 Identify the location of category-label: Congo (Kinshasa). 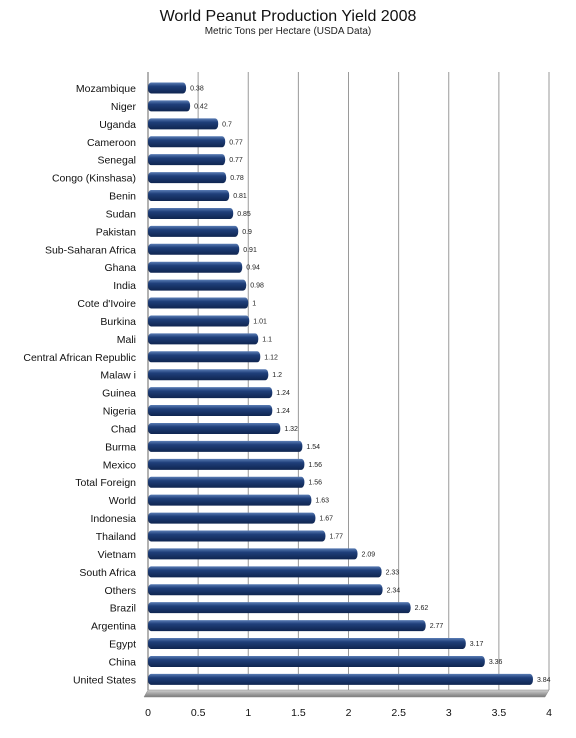
(94, 179).